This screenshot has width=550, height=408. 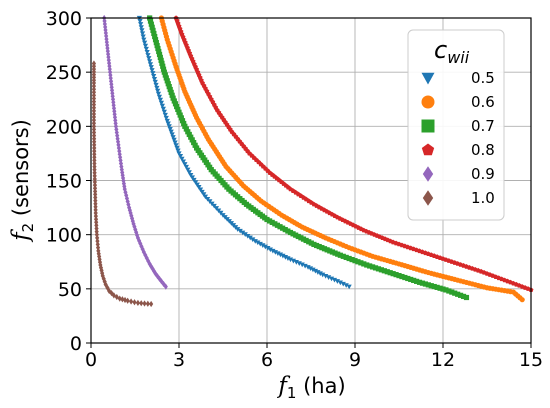 I want to click on legend-item: 0.8, so click(x=458, y=150).